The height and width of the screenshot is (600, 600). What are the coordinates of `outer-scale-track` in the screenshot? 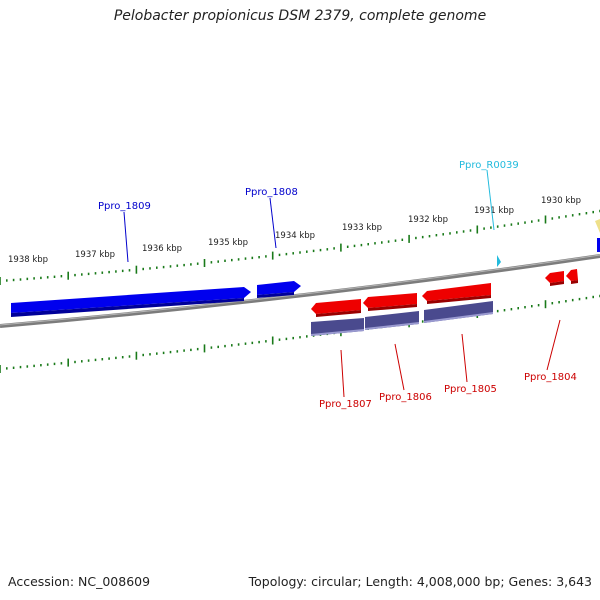 It's located at (300, 247).